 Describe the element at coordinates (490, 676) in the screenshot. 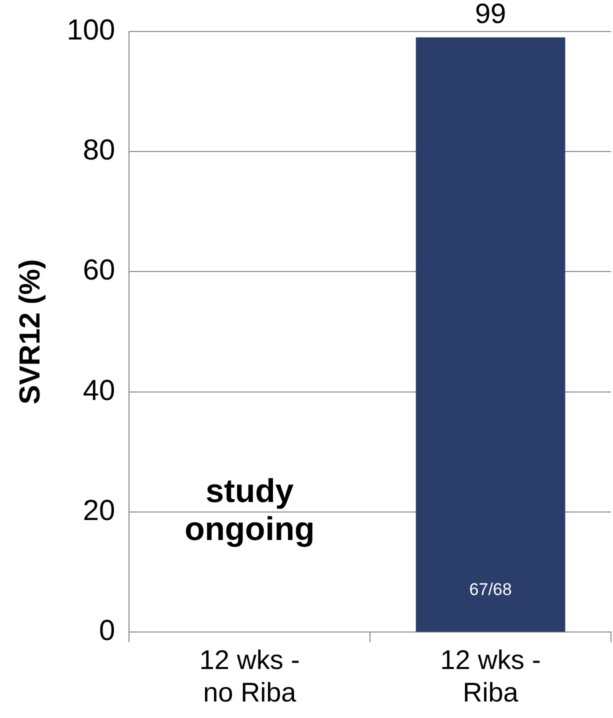

I see `x-tick-label: 12 wks - Riba` at that location.